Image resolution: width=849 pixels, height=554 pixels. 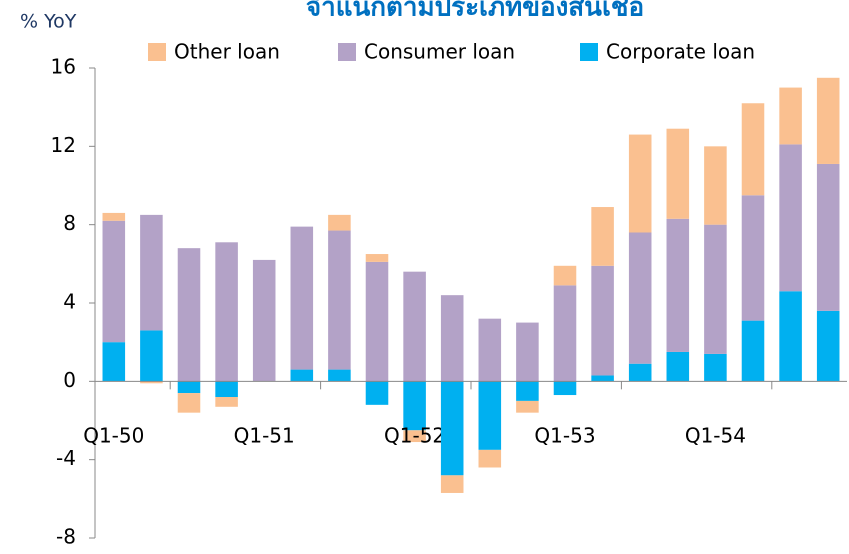 I want to click on x-tick-label: Q1-51, so click(x=264, y=436).